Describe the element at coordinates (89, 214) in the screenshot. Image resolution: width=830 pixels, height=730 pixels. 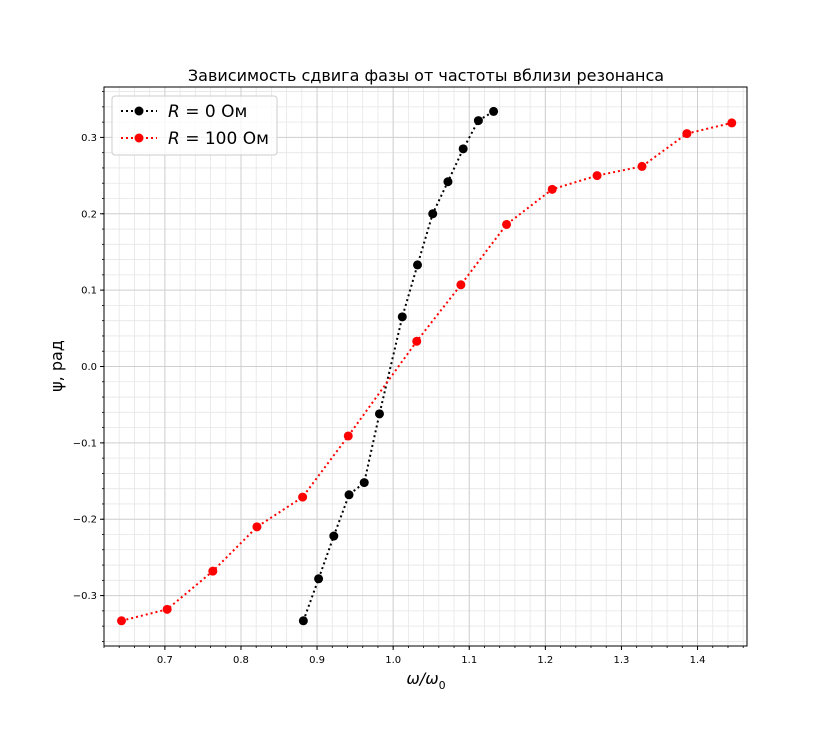
I see `y-tick-label: 0.2` at that location.